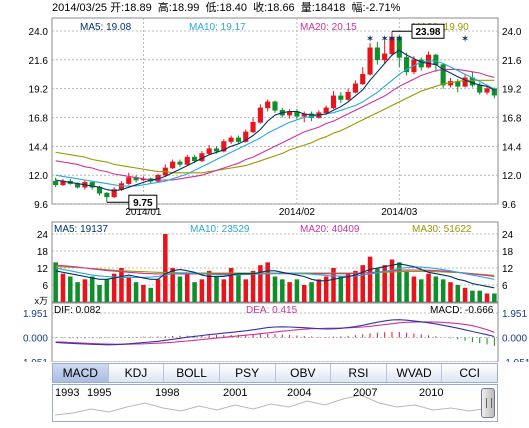  What do you see at coordinates (179, 7) in the screenshot?
I see `header-high: 高:18.99` at bounding box center [179, 7].